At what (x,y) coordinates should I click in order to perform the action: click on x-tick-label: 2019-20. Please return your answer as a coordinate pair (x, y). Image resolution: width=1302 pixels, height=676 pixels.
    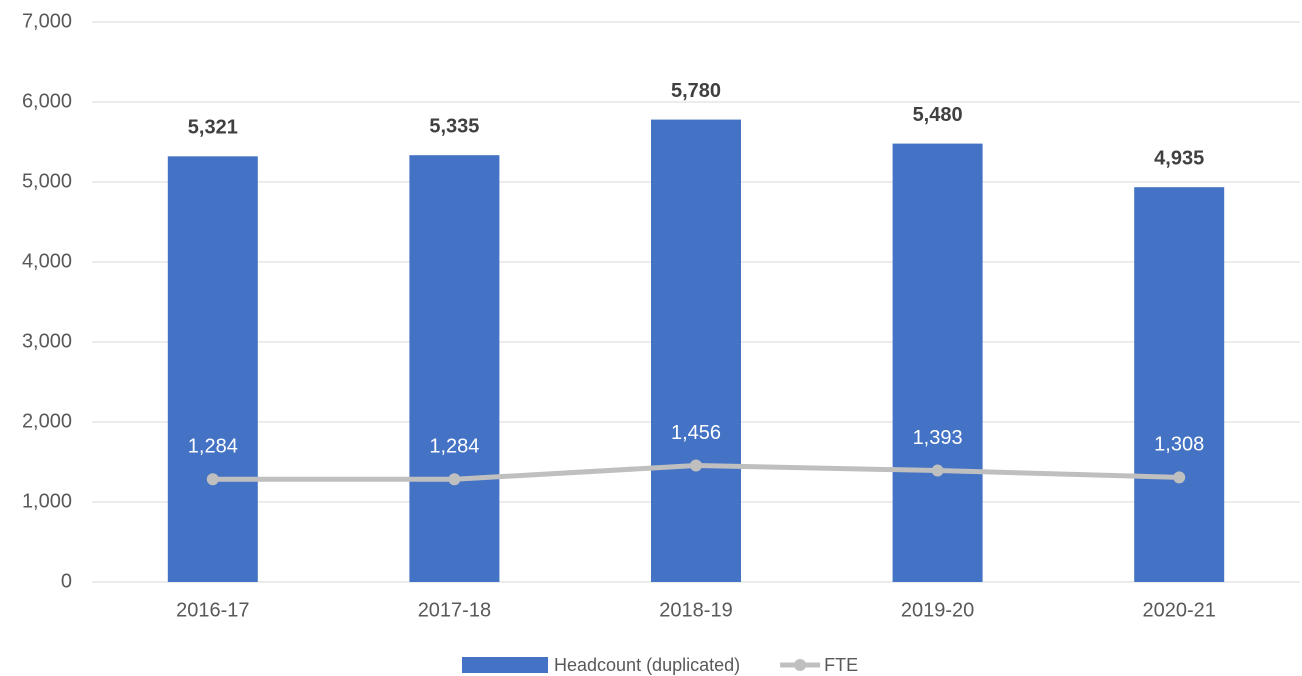
    Looking at the image, I should click on (937, 610).